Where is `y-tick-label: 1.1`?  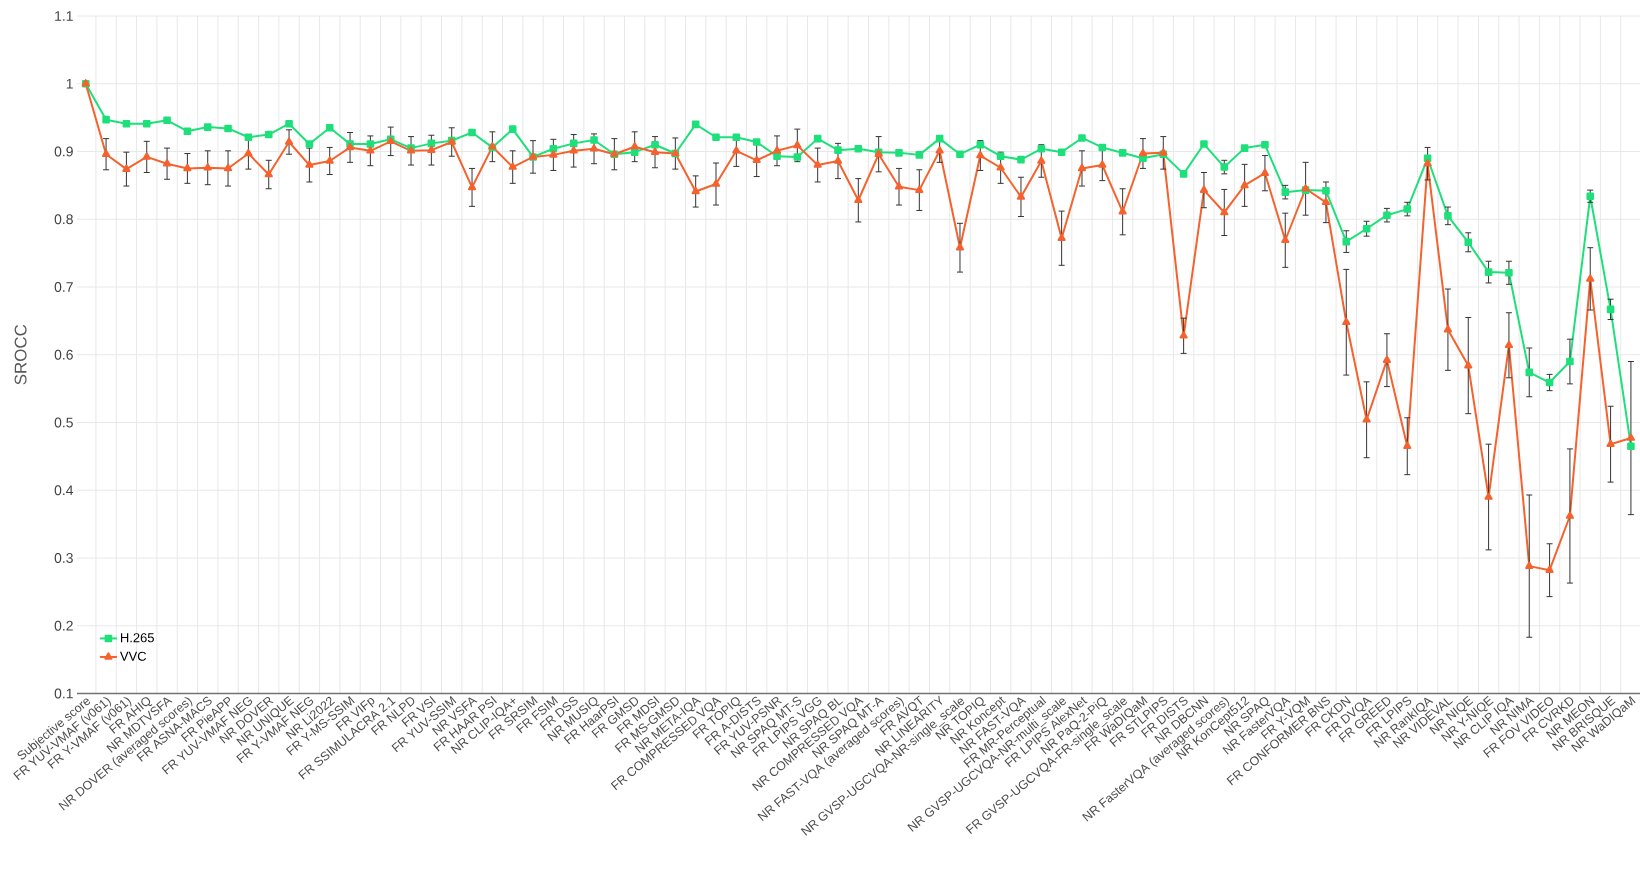 y-tick-label: 1.1 is located at coordinates (64, 16).